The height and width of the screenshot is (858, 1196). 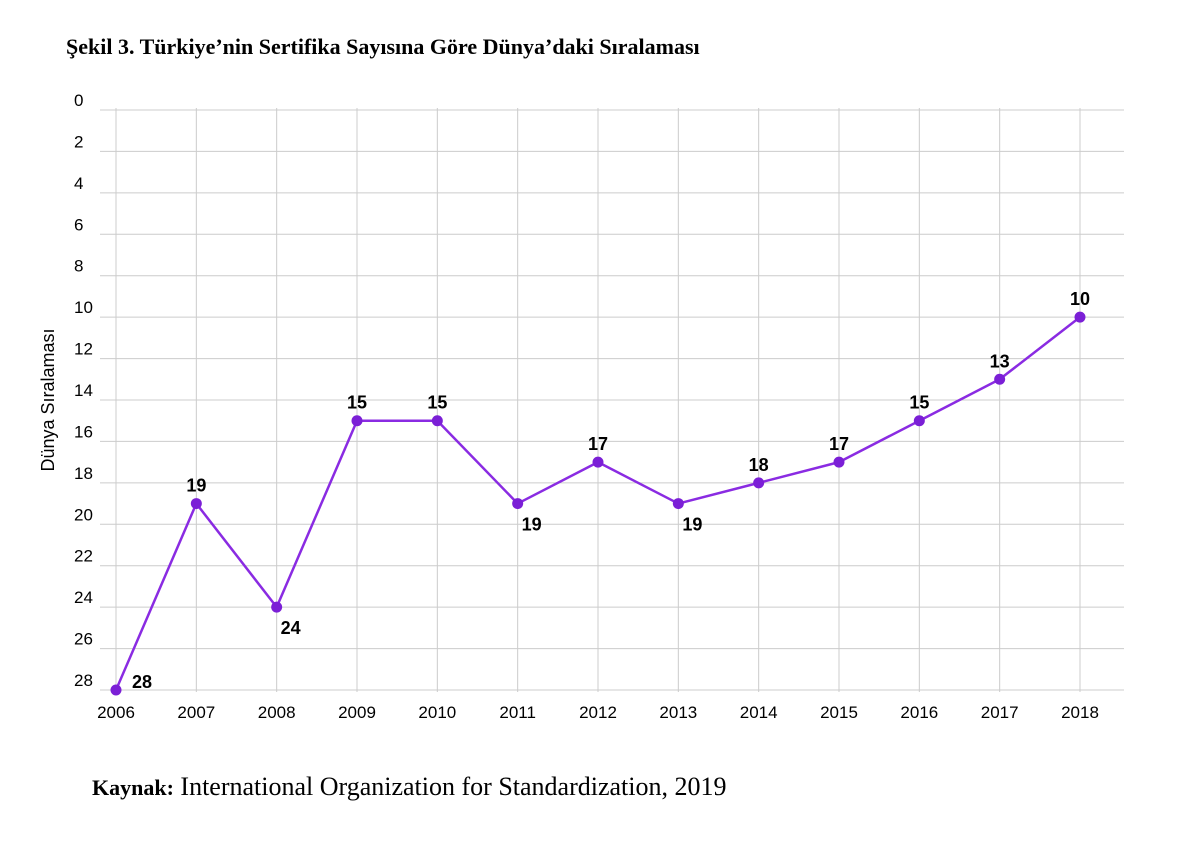 What do you see at coordinates (83, 556) in the screenshot?
I see `y-tick-label: 22` at bounding box center [83, 556].